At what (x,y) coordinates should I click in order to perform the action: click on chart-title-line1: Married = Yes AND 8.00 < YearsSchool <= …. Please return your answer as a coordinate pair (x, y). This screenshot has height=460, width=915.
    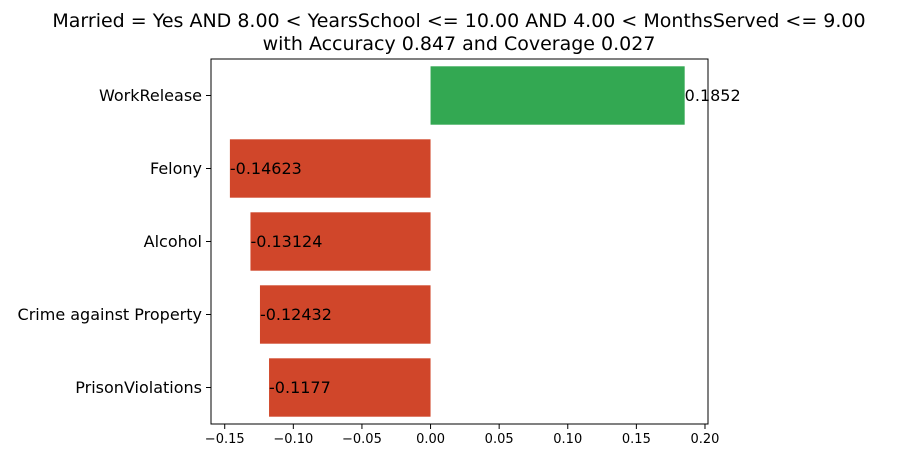
    Looking at the image, I should click on (458, 21).